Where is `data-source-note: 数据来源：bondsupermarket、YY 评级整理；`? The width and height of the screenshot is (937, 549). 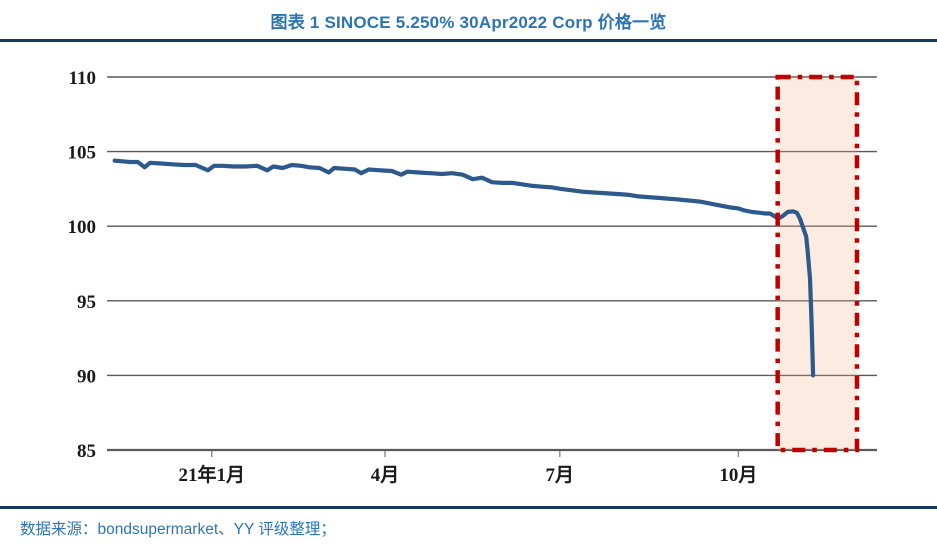
data-source-note: 数据来源：bondsupermarket、YY 评级整理； is located at coordinates (178, 529).